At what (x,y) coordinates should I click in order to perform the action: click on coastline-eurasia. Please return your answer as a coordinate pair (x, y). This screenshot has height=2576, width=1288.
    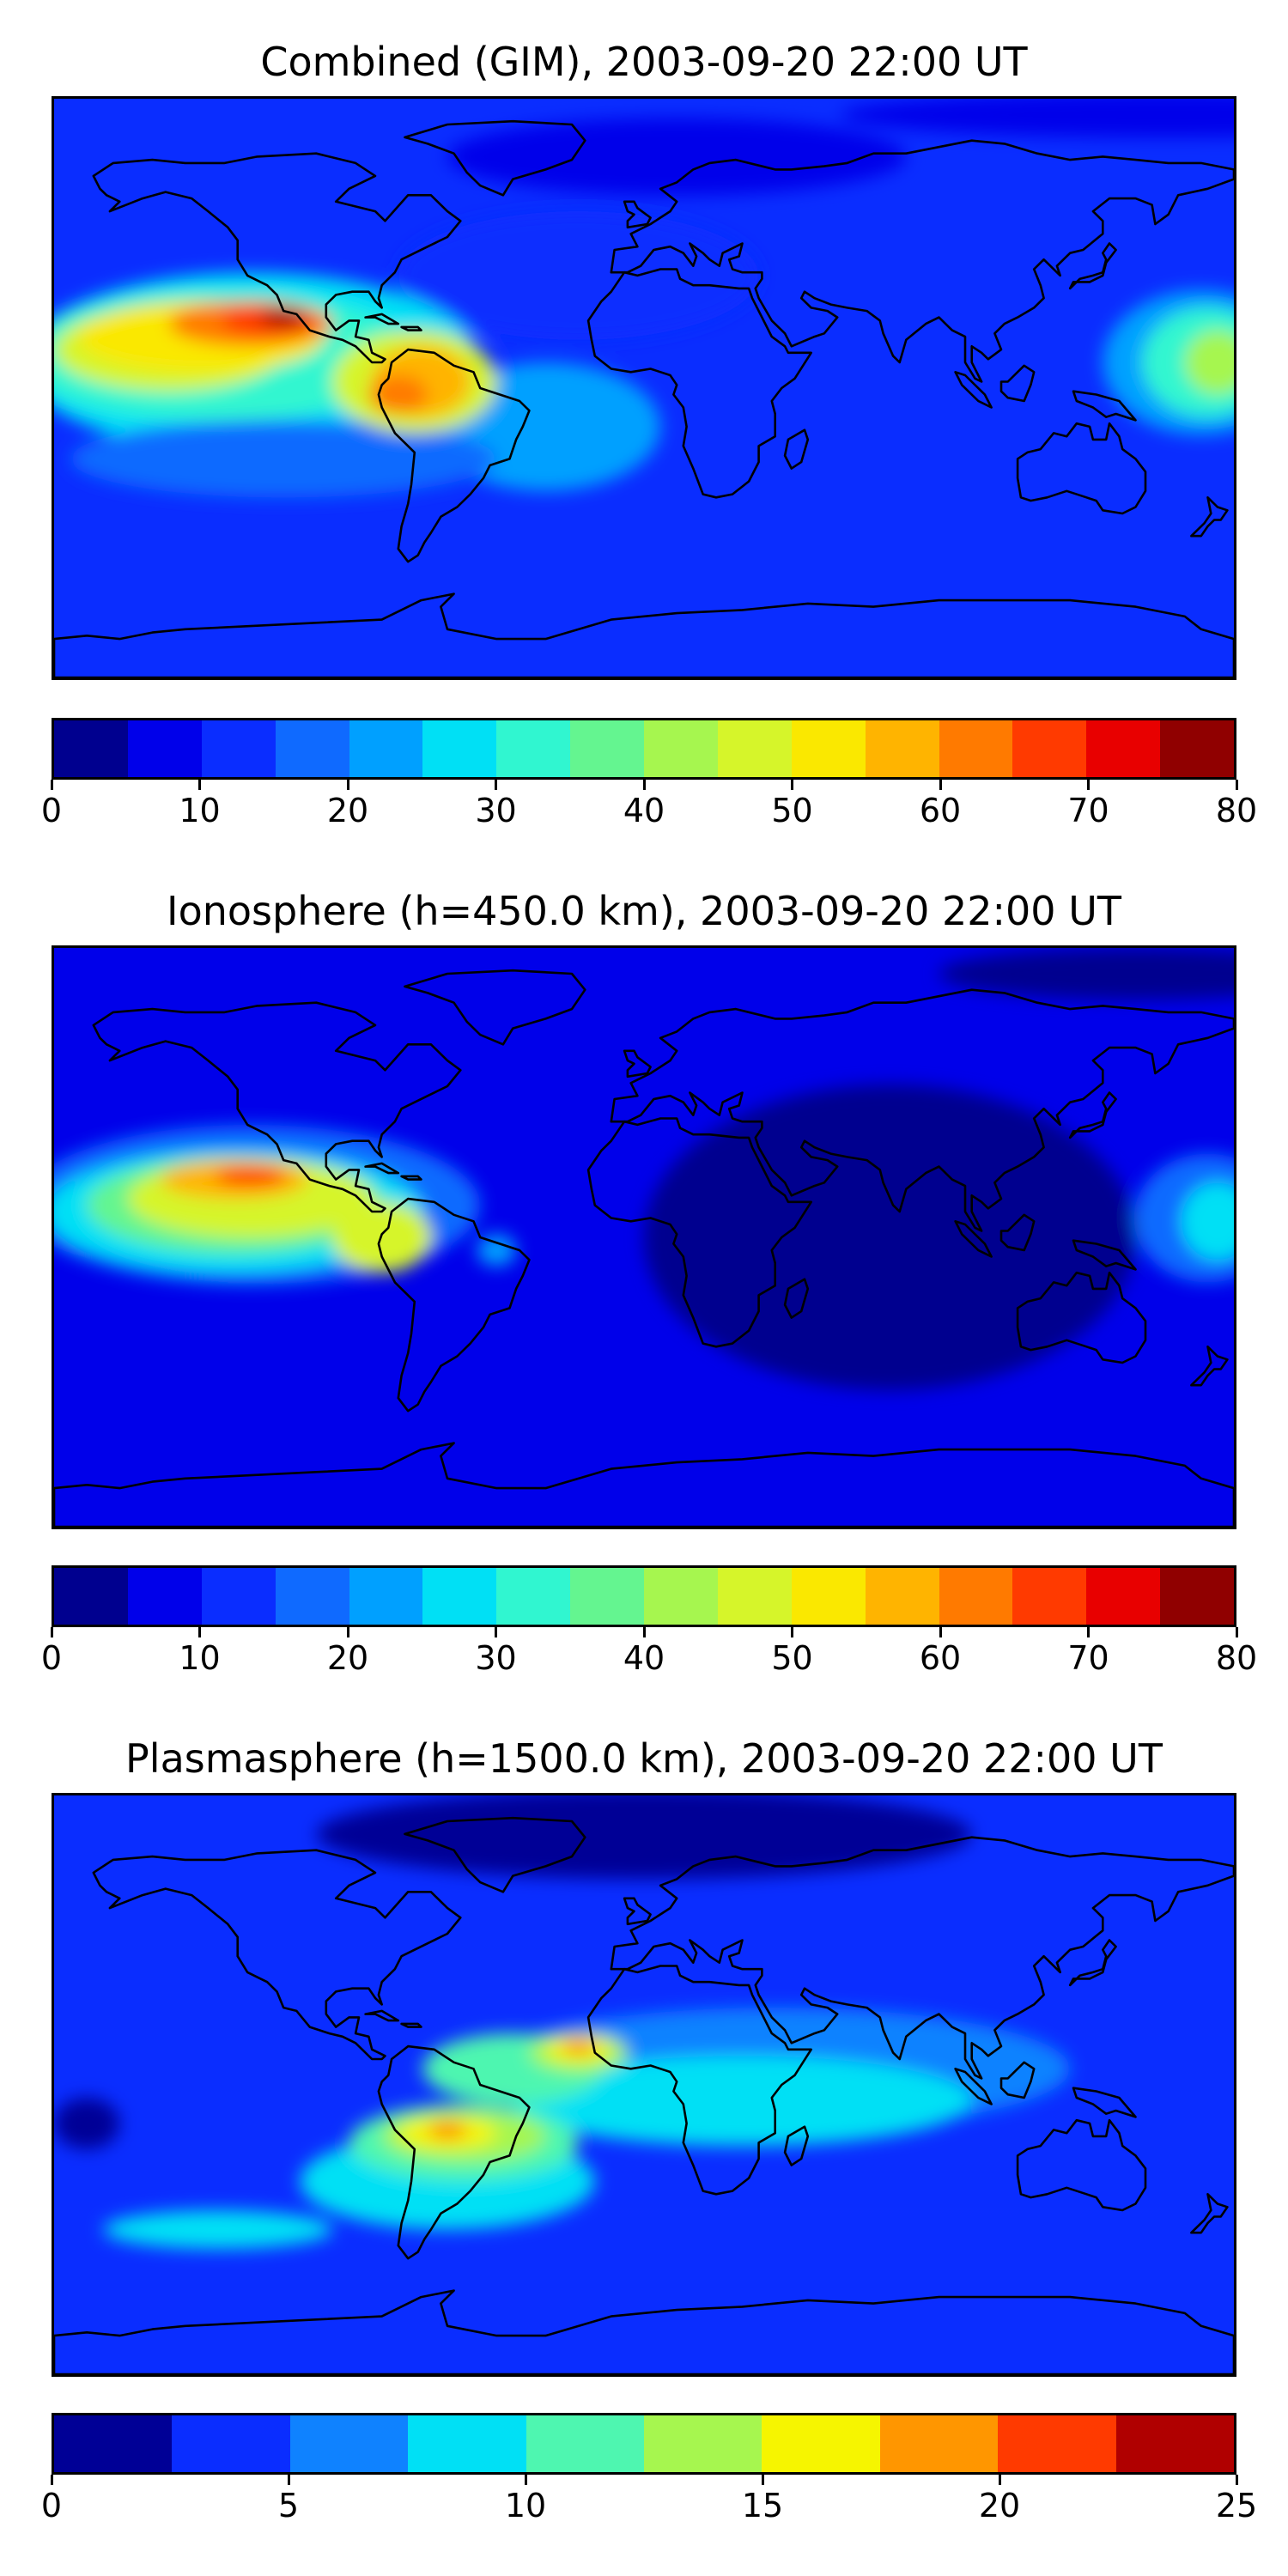
    Looking at the image, I should click on (922, 261).